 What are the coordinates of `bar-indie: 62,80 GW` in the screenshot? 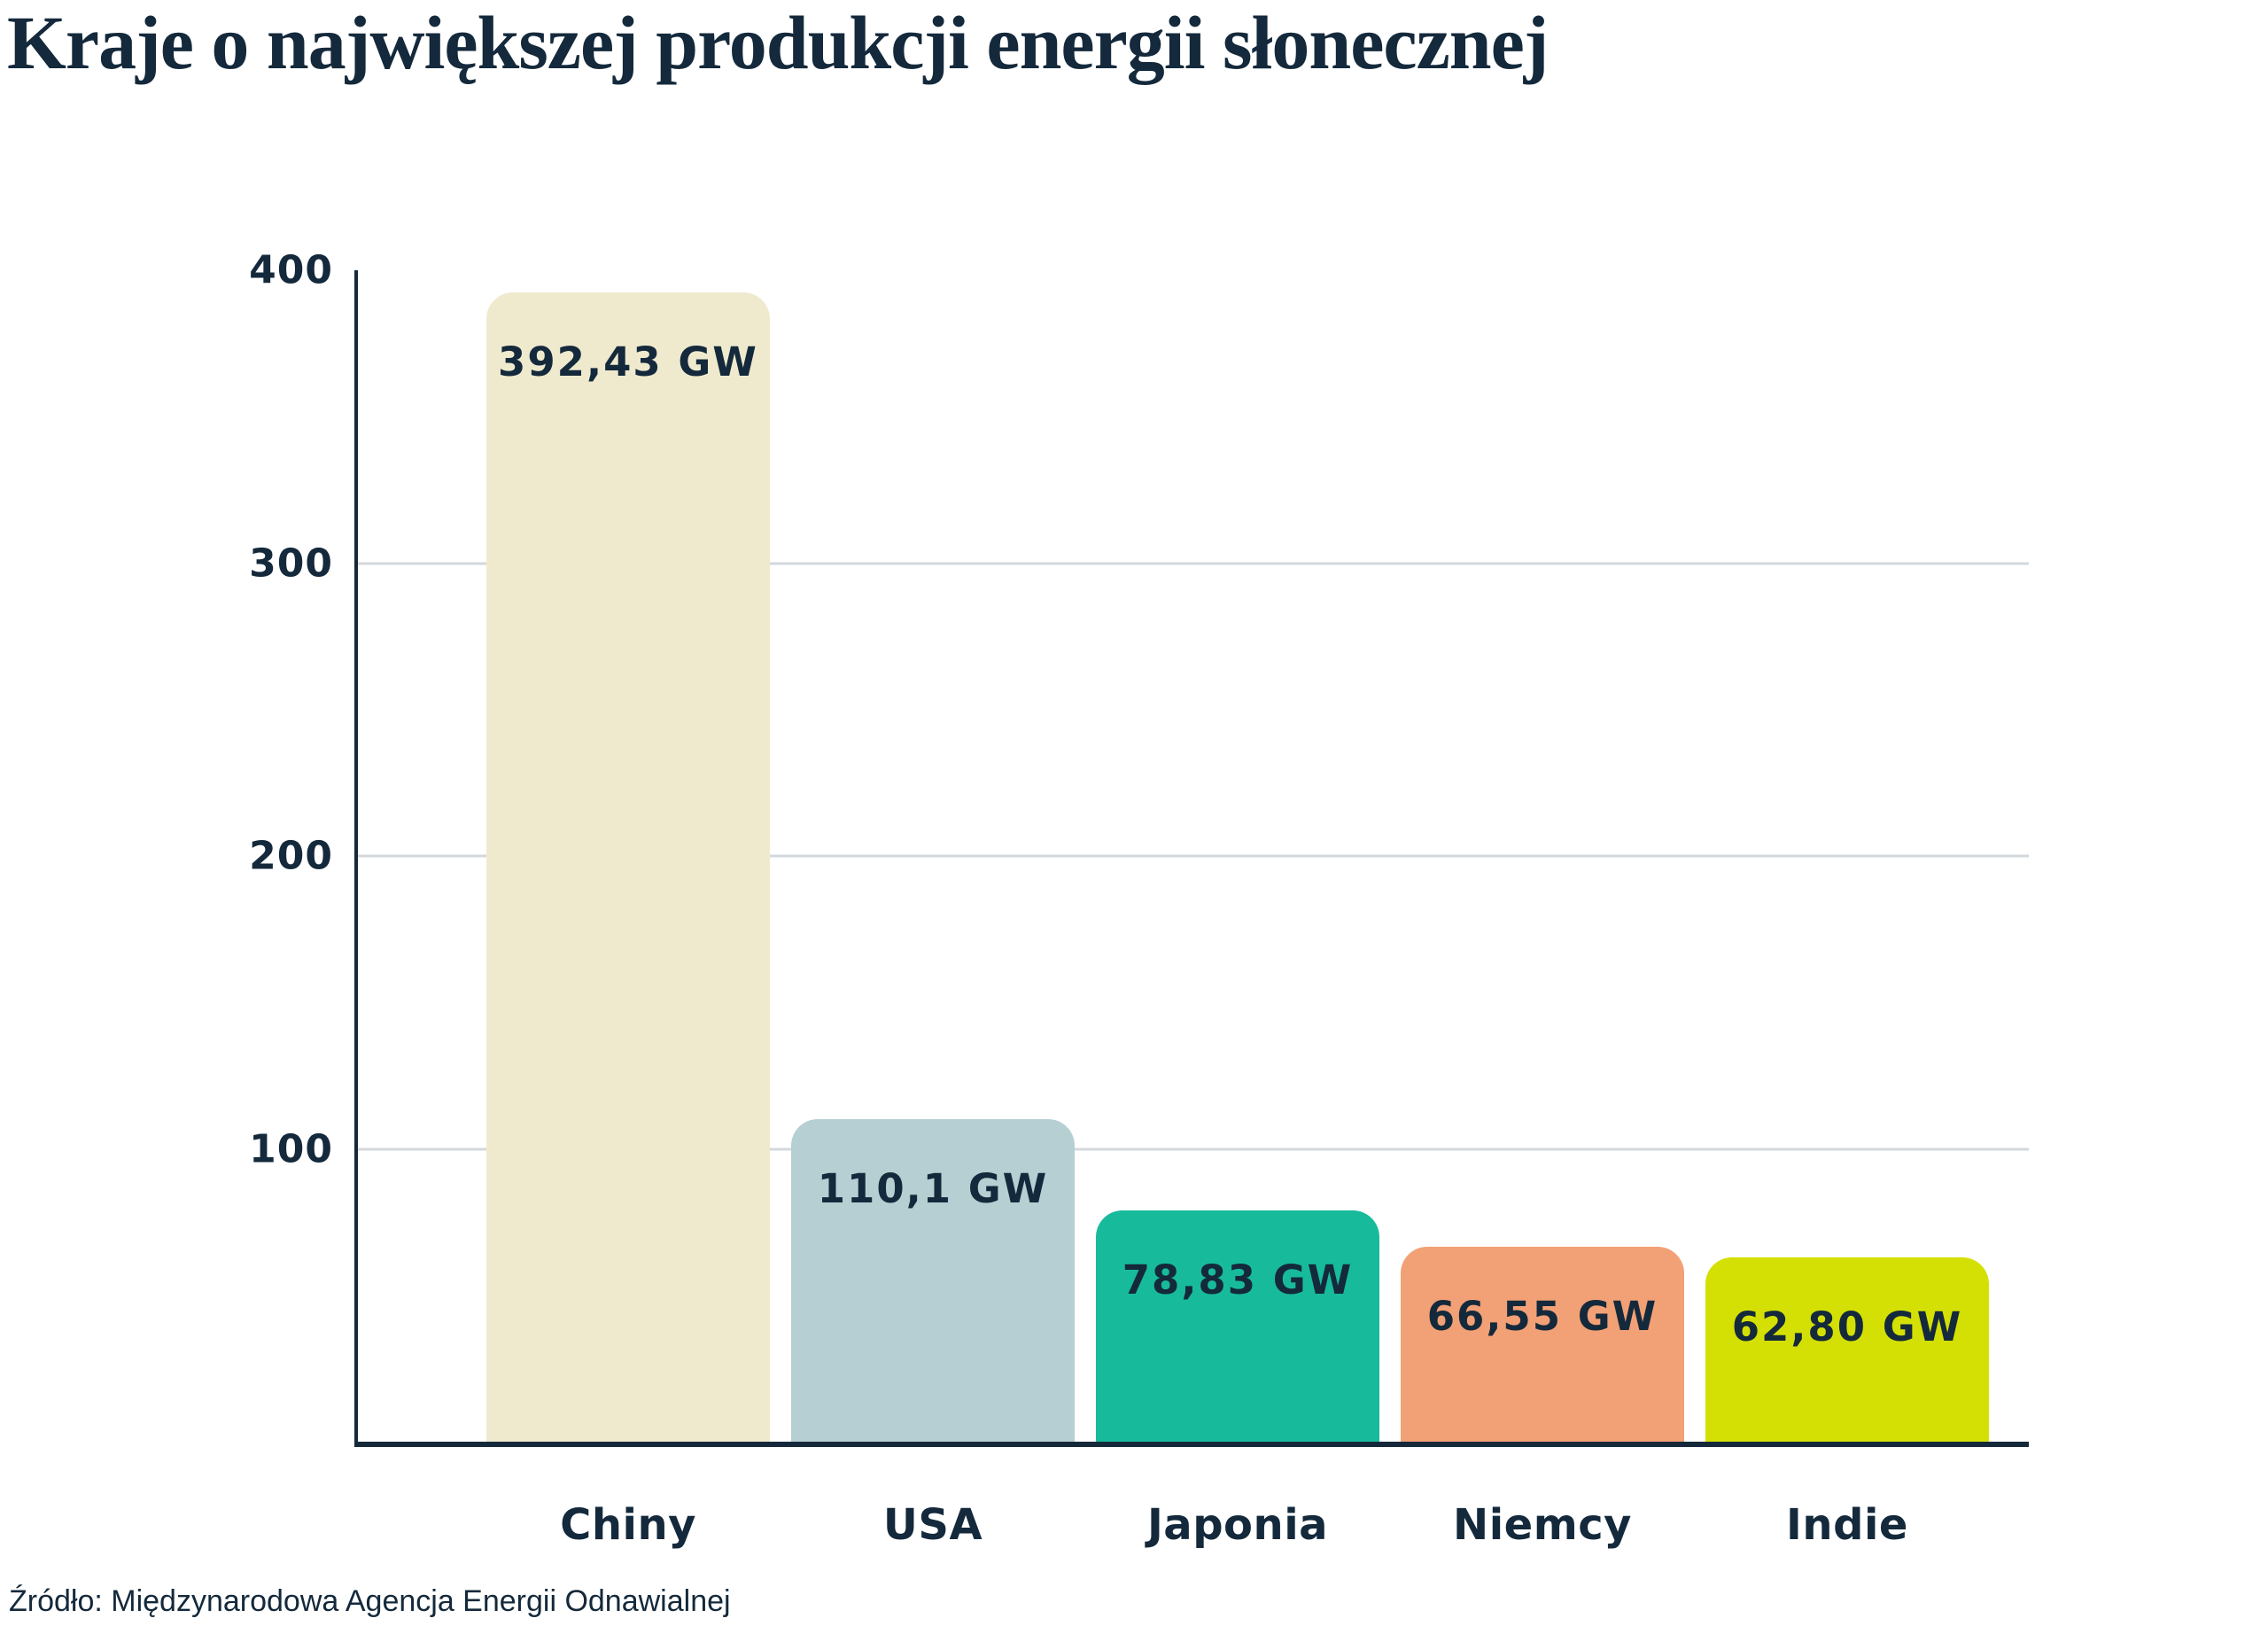 It's located at (1847, 1349).